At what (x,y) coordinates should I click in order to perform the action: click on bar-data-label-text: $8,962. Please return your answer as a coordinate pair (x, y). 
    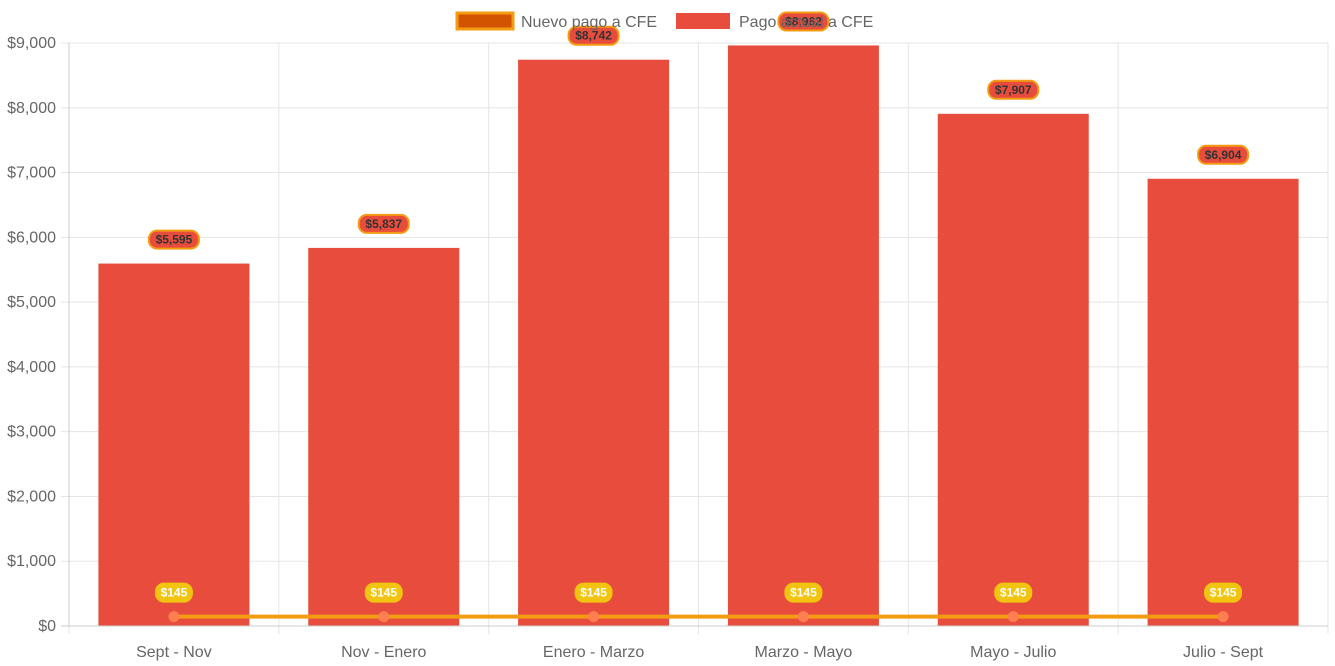
    Looking at the image, I should click on (803, 21).